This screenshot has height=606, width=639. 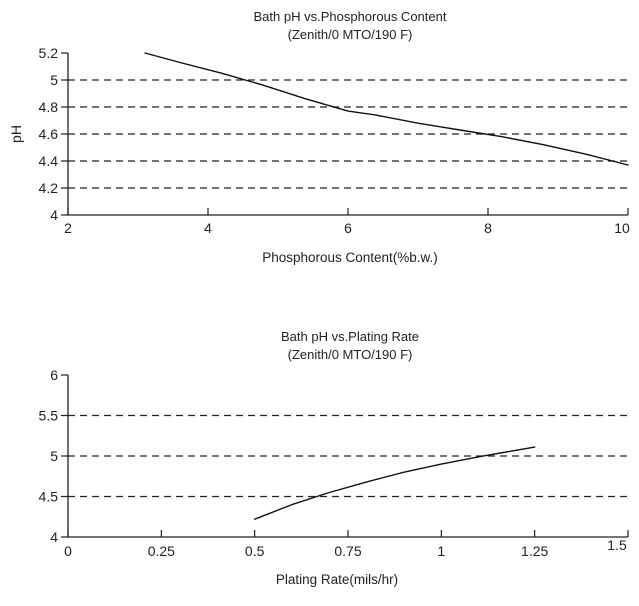 I want to click on x-tick-label: 0, so click(x=68, y=551).